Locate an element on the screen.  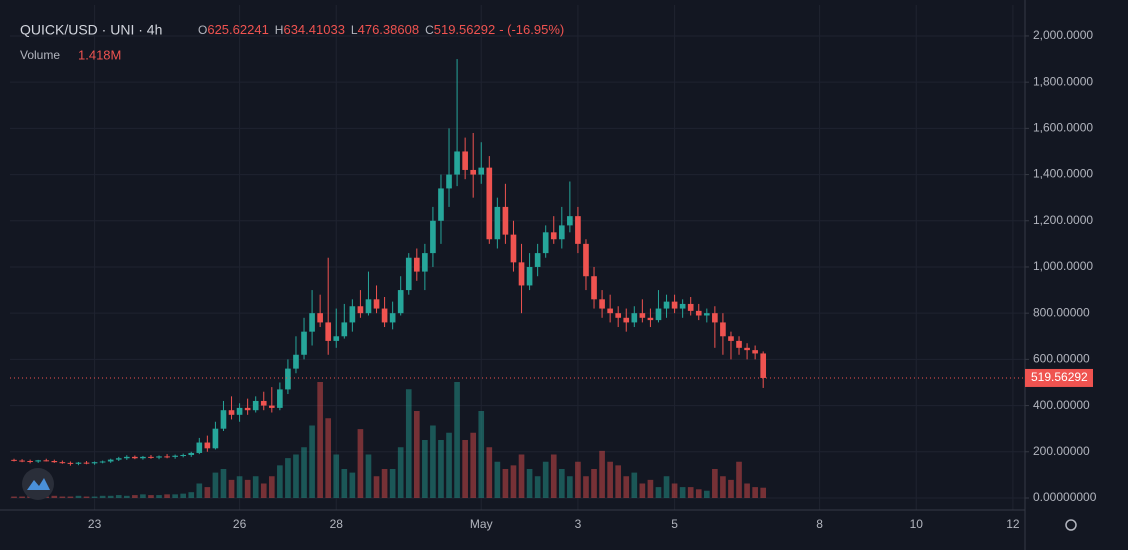
x-tick-label: 26 is located at coordinates (240, 524).